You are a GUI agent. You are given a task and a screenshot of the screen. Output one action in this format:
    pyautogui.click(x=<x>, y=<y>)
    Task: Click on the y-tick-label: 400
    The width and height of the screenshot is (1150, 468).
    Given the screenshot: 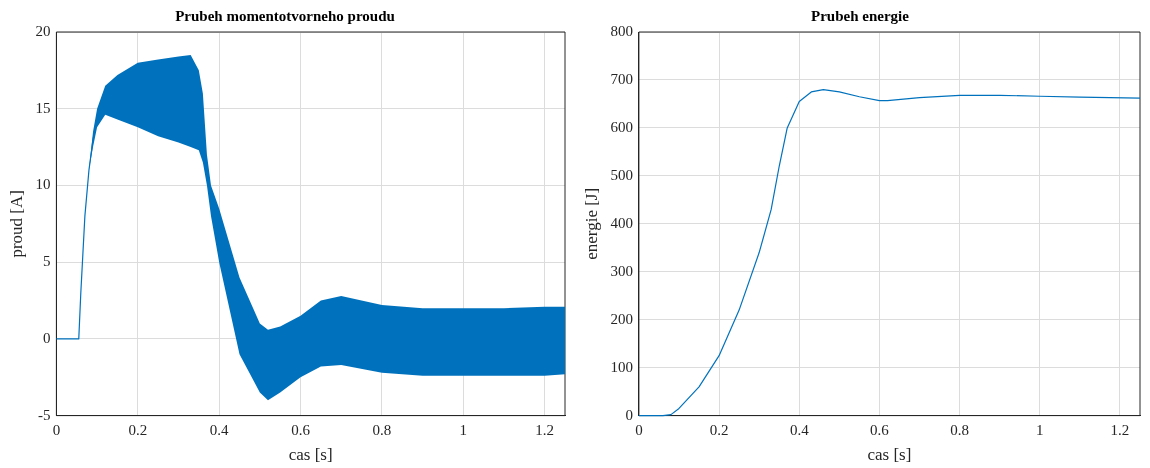 What is the action you would take?
    pyautogui.click(x=621, y=222)
    